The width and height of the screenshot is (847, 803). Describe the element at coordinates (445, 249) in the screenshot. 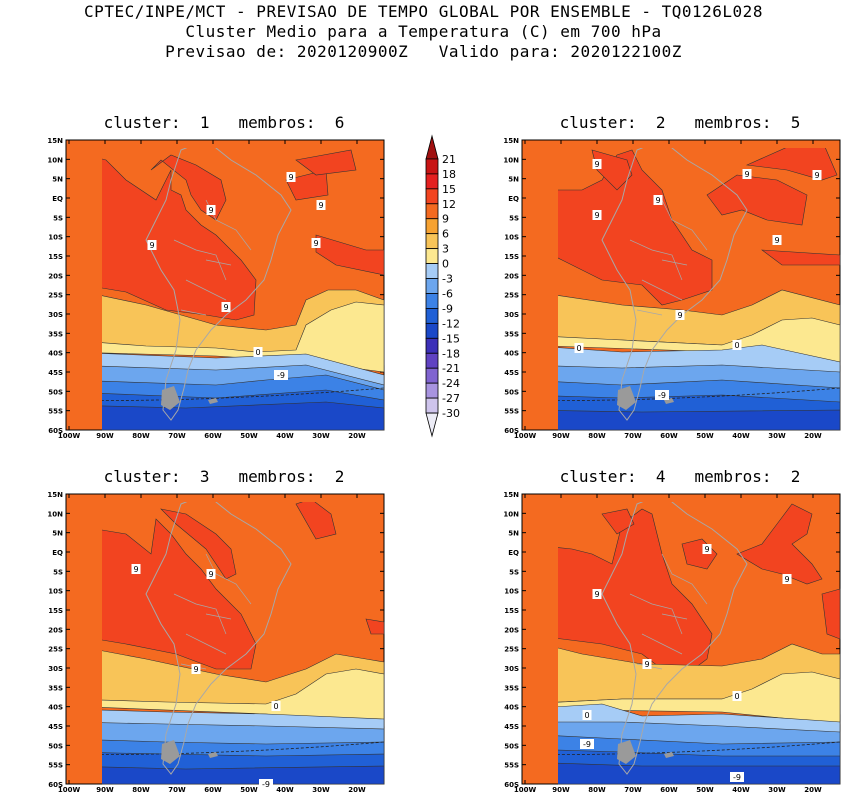

I see `colorbar-label: 3` at that location.